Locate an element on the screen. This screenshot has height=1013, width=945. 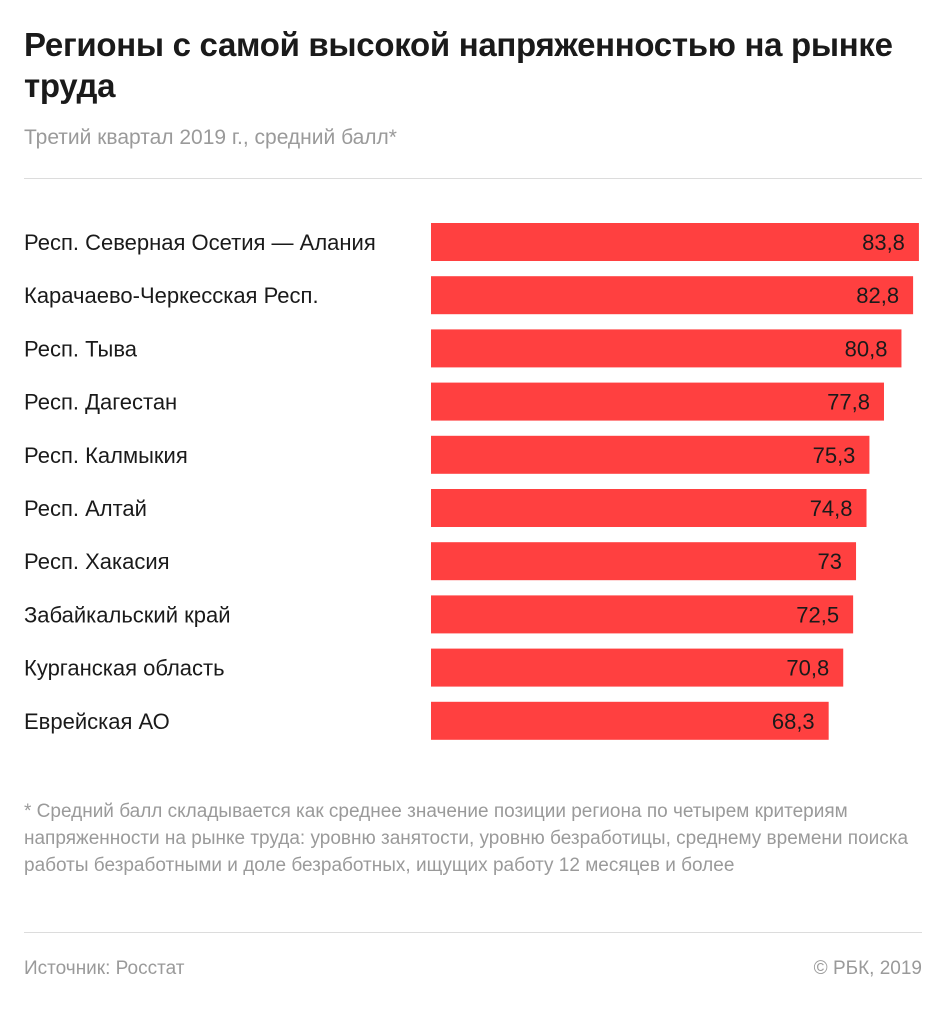
bar-row: Курганская область 70,8 is located at coordinates (434, 667).